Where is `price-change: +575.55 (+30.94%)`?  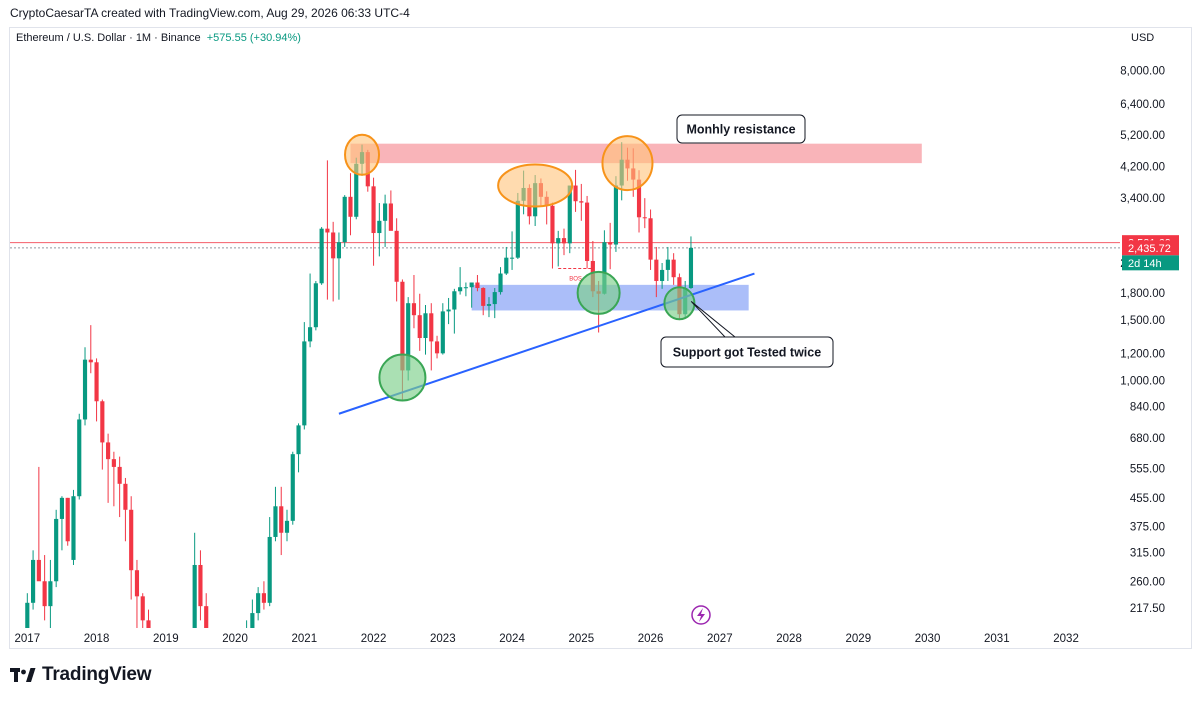
price-change: +575.55 (+30.94%) is located at coordinates (253, 38).